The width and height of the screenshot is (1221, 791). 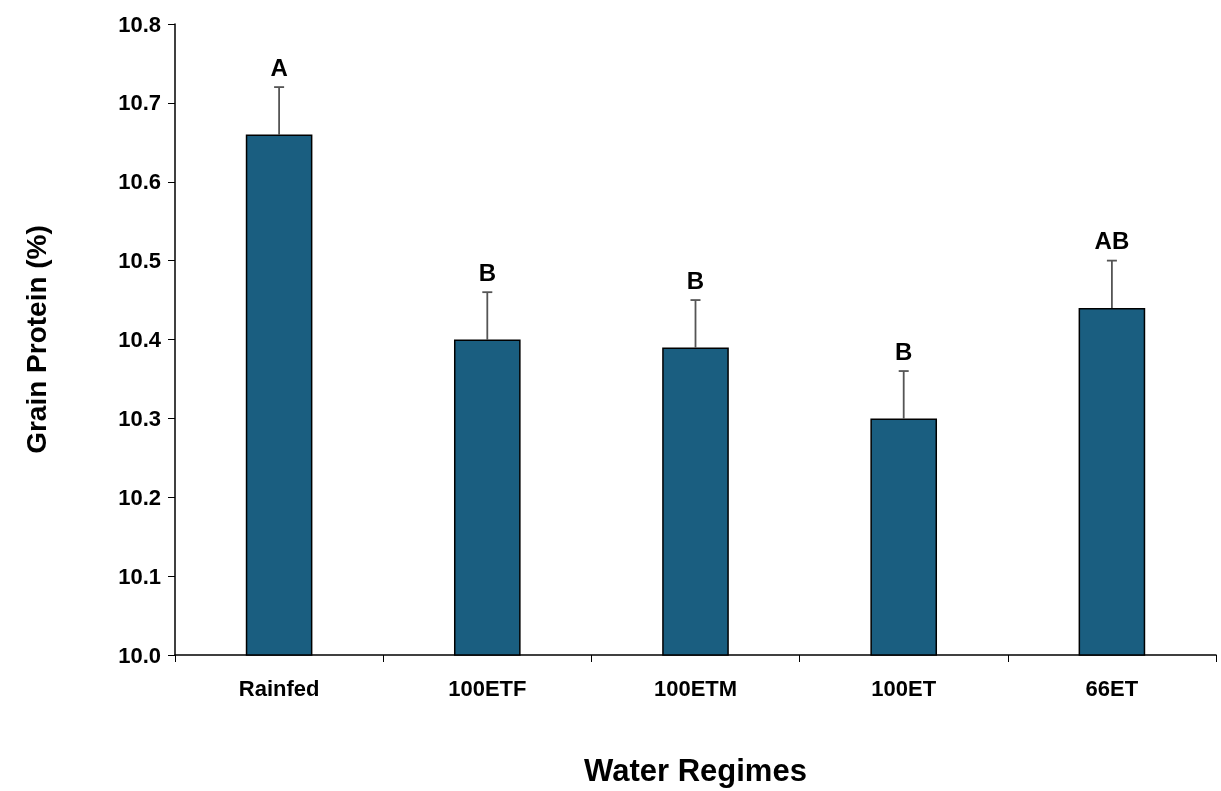 I want to click on y-tick-label: 10.6, so click(x=139, y=182).